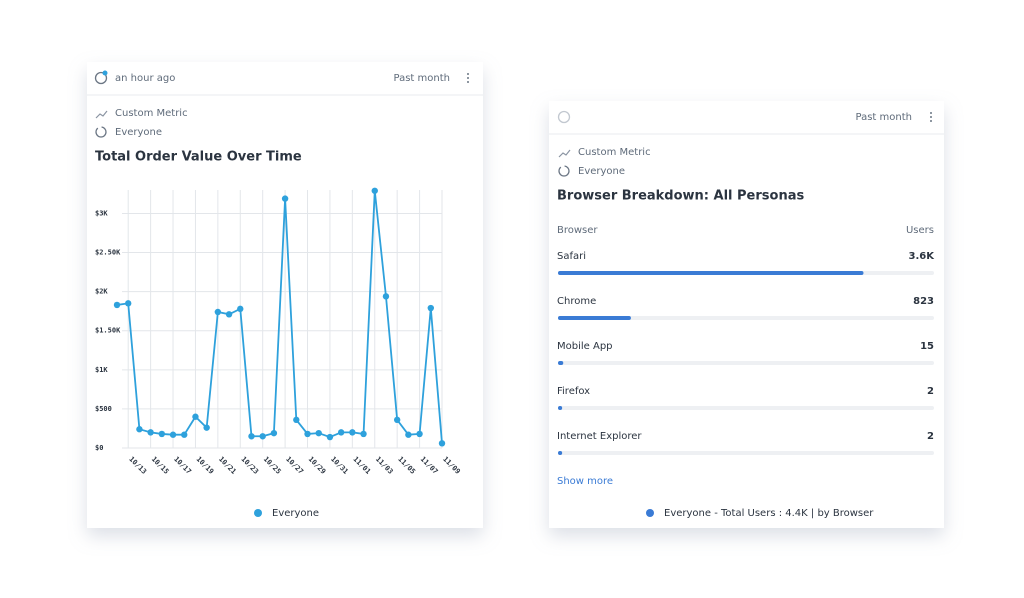  I want to click on y-tick-label: $2K, so click(101, 292).